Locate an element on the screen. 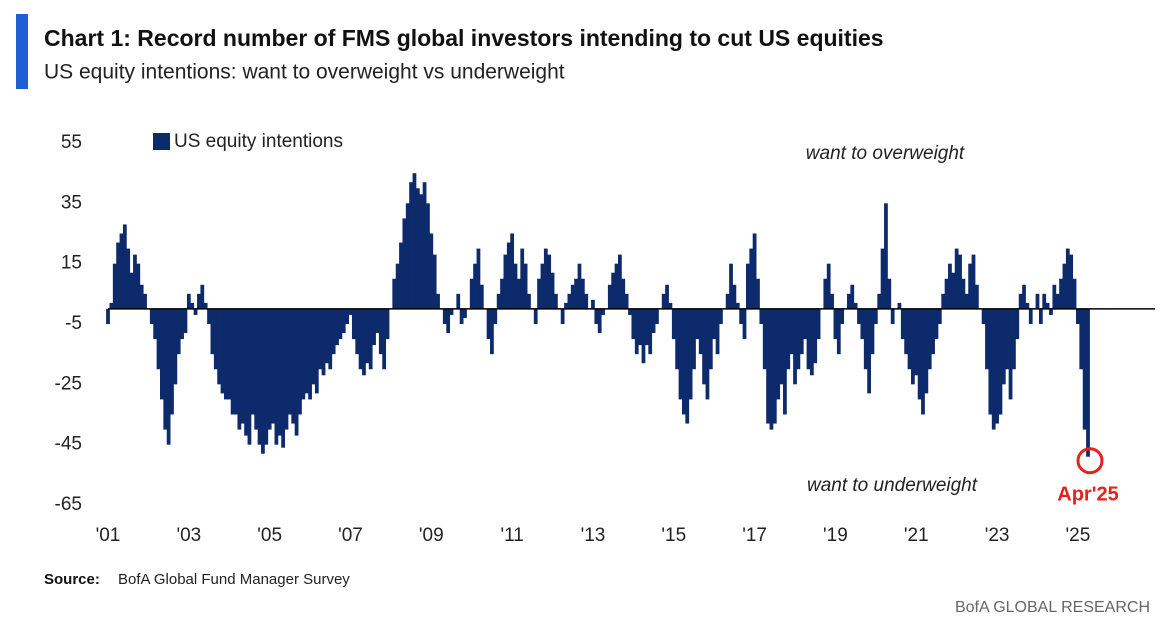 Image resolution: width=1172 pixels, height=629 pixels. legend-swatch is located at coordinates (161, 141).